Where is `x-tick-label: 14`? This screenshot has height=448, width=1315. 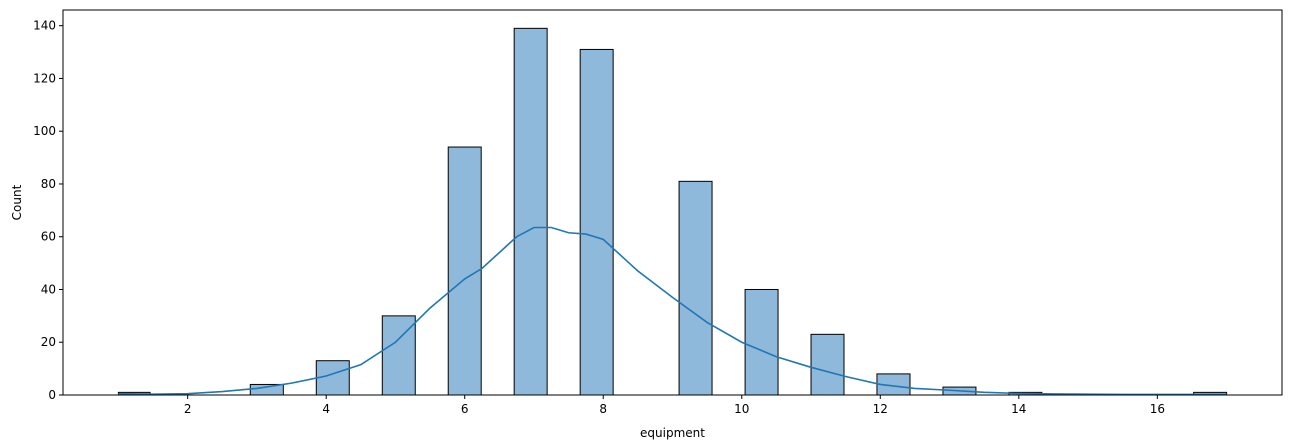 x-tick-label: 14 is located at coordinates (1018, 409).